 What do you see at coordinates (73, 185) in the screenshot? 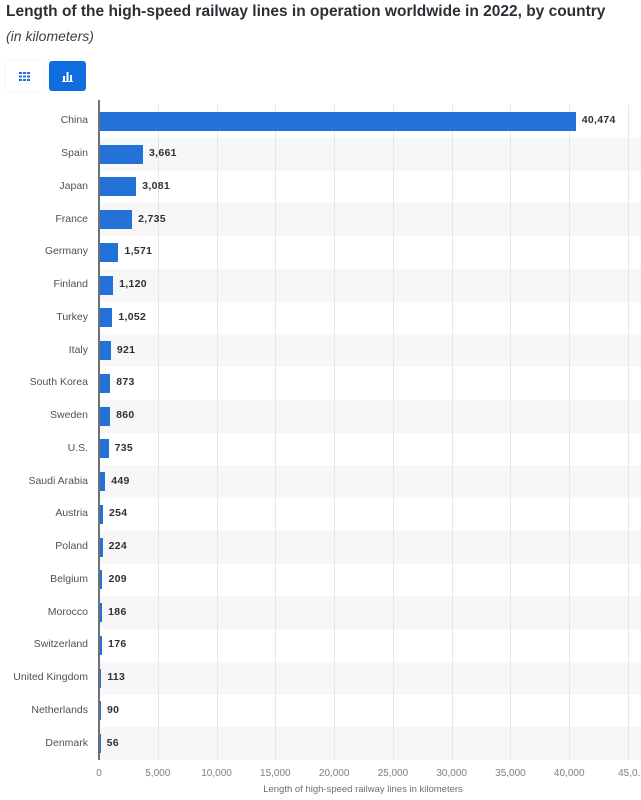
I see `category-label: Japan` at bounding box center [73, 185].